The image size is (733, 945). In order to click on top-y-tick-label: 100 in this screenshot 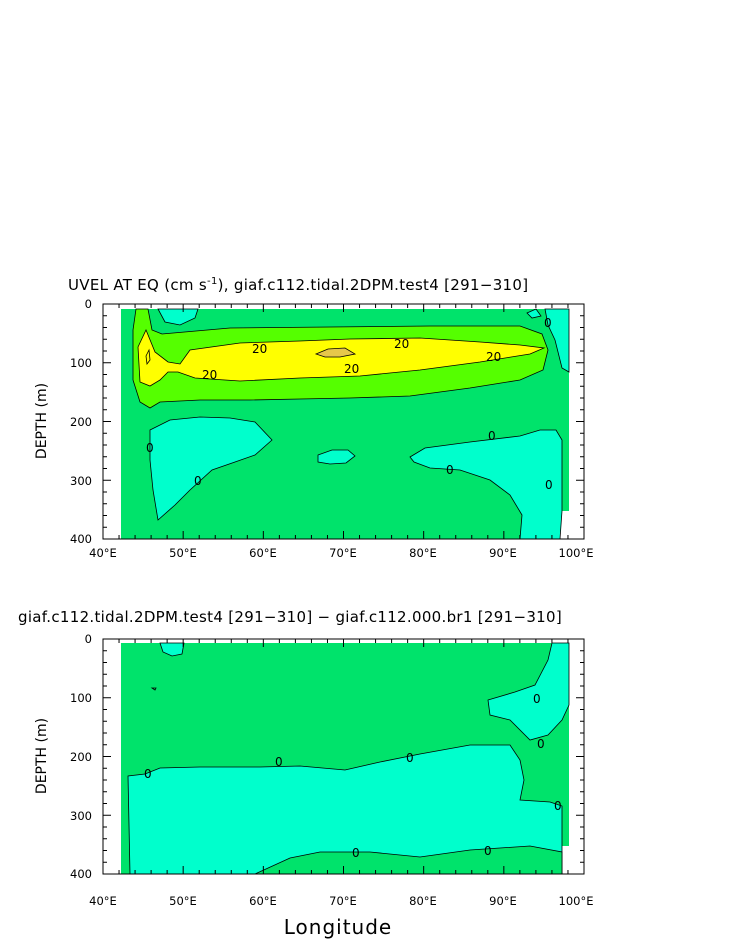, I will do `click(81, 363)`.